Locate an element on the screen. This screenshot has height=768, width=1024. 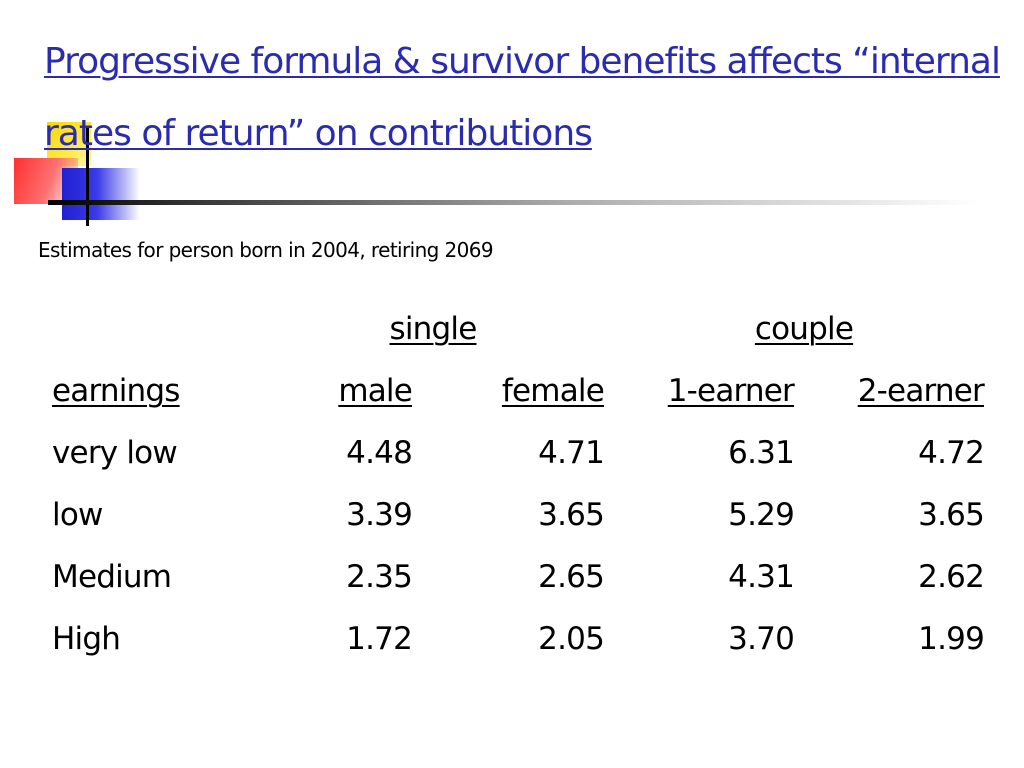
row-label: Medium is located at coordinates (112, 577).